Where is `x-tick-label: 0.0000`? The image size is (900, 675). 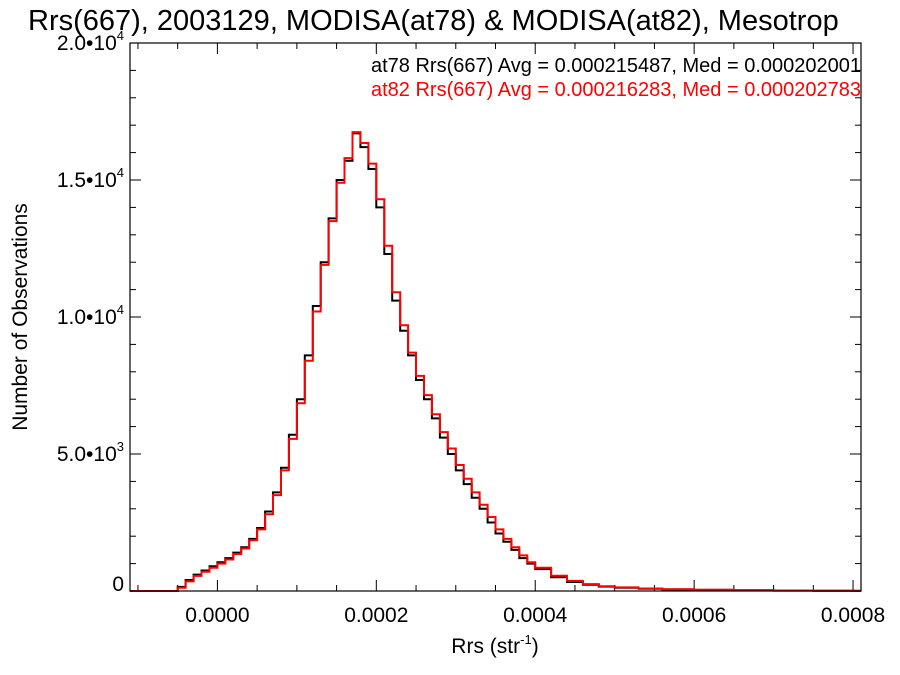 x-tick-label: 0.0000 is located at coordinates (217, 615).